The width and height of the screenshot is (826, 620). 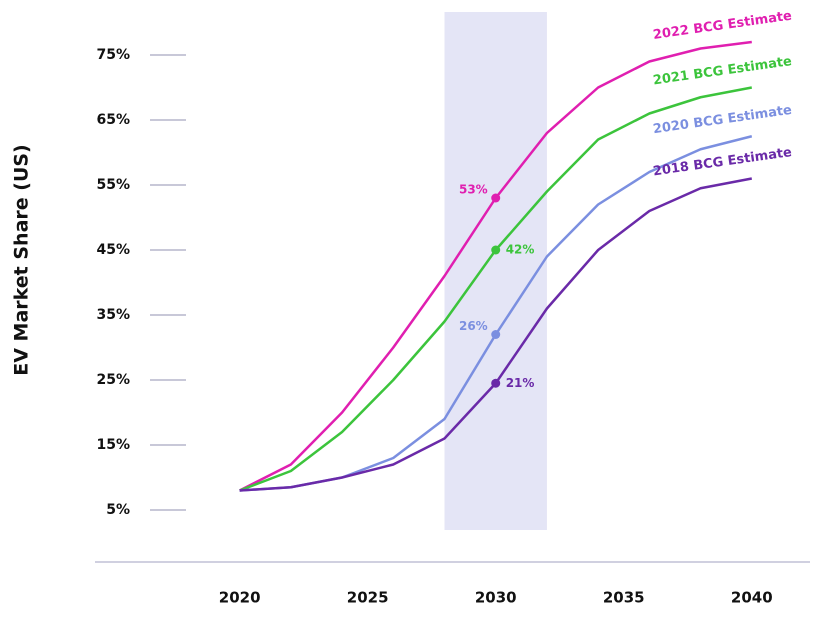 What do you see at coordinates (752, 598) in the screenshot?
I see `x-tick-label: 2040` at bounding box center [752, 598].